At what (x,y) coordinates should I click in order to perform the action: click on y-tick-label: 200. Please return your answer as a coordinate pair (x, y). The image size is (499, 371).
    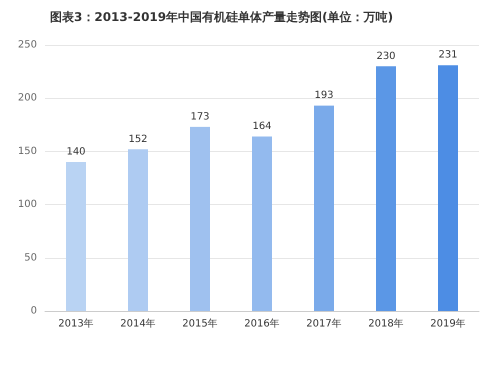
    Looking at the image, I should click on (27, 98).